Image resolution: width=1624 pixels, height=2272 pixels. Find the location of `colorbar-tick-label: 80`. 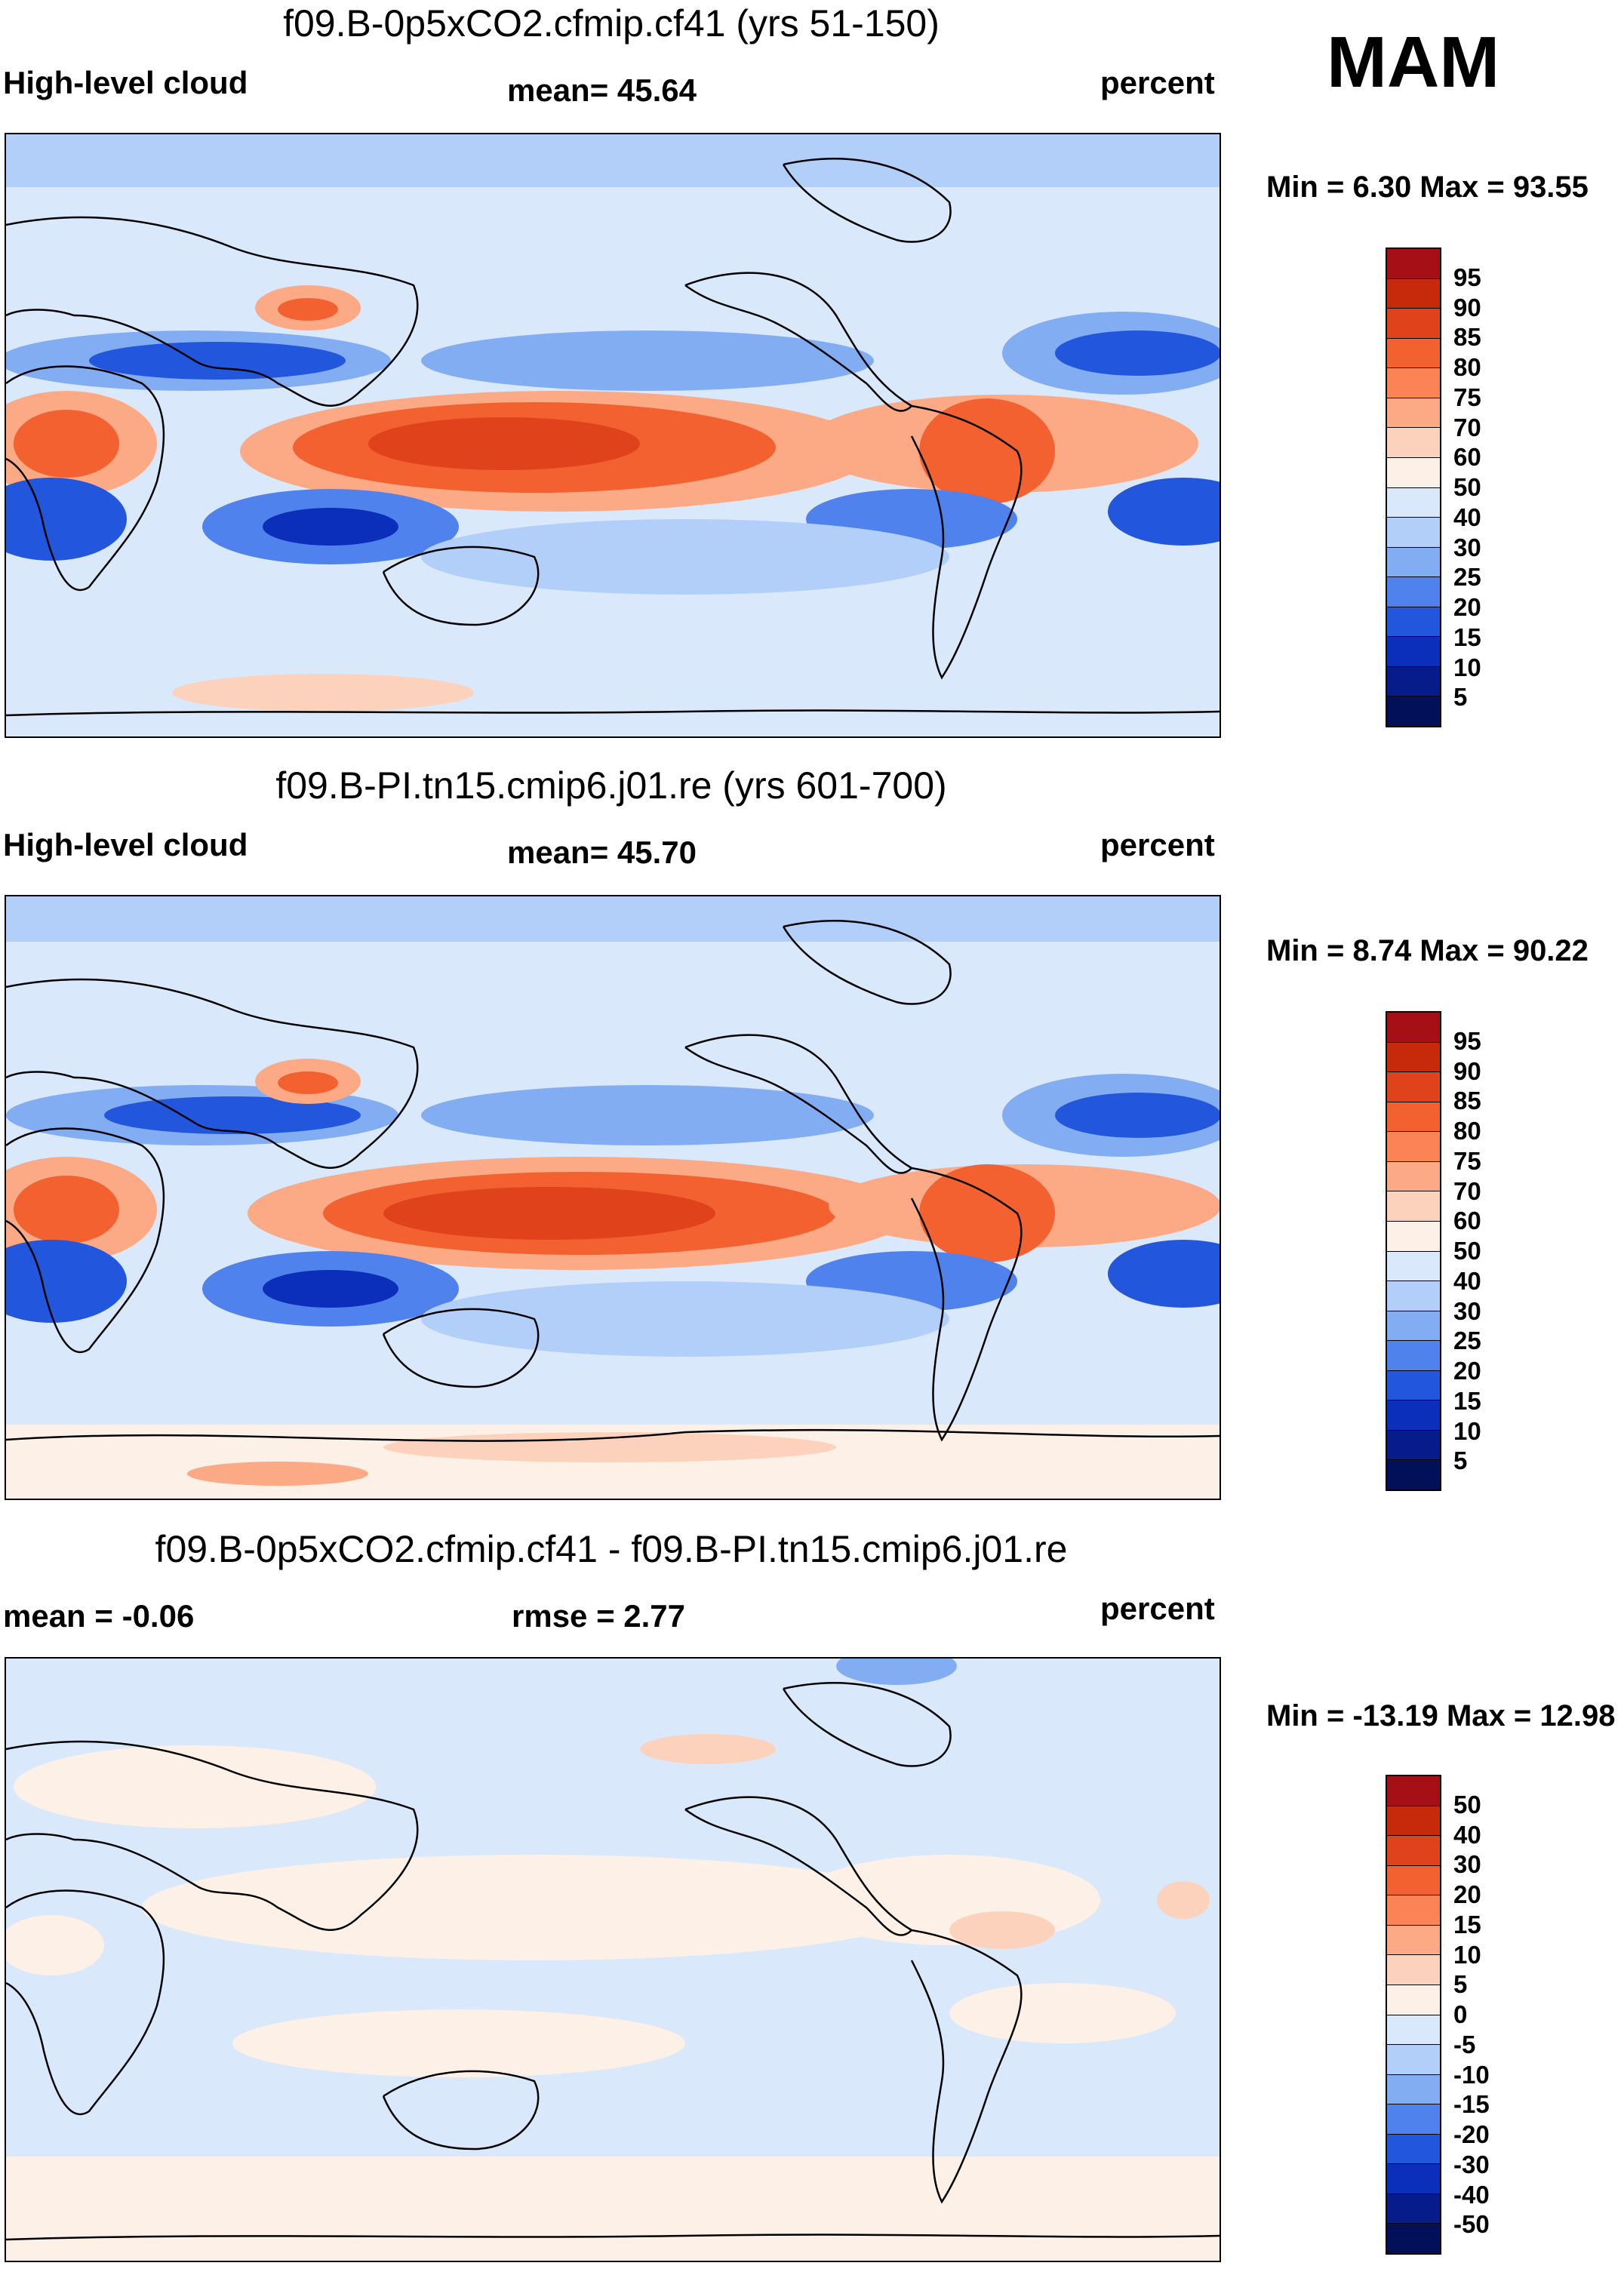

colorbar-tick-label: 80 is located at coordinates (1467, 367).